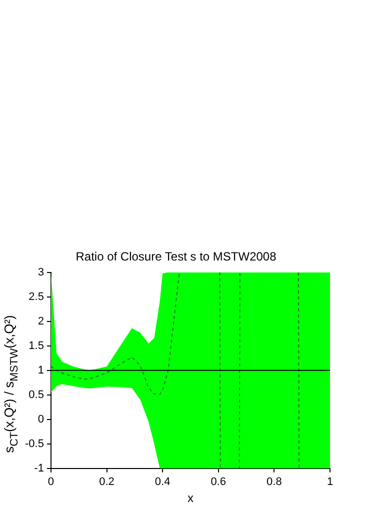 The height and width of the screenshot is (508, 392). What do you see at coordinates (190, 498) in the screenshot?
I see `x-axis-title: x` at bounding box center [190, 498].